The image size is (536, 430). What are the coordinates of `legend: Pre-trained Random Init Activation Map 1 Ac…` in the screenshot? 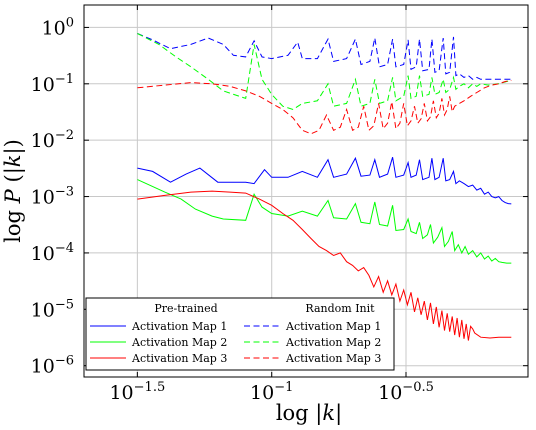 It's located at (240, 334).